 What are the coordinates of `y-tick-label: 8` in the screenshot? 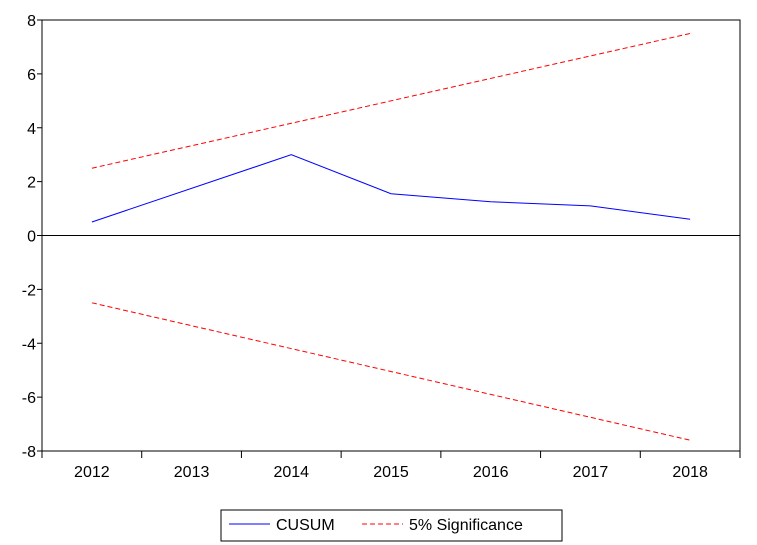 It's located at (31, 21).